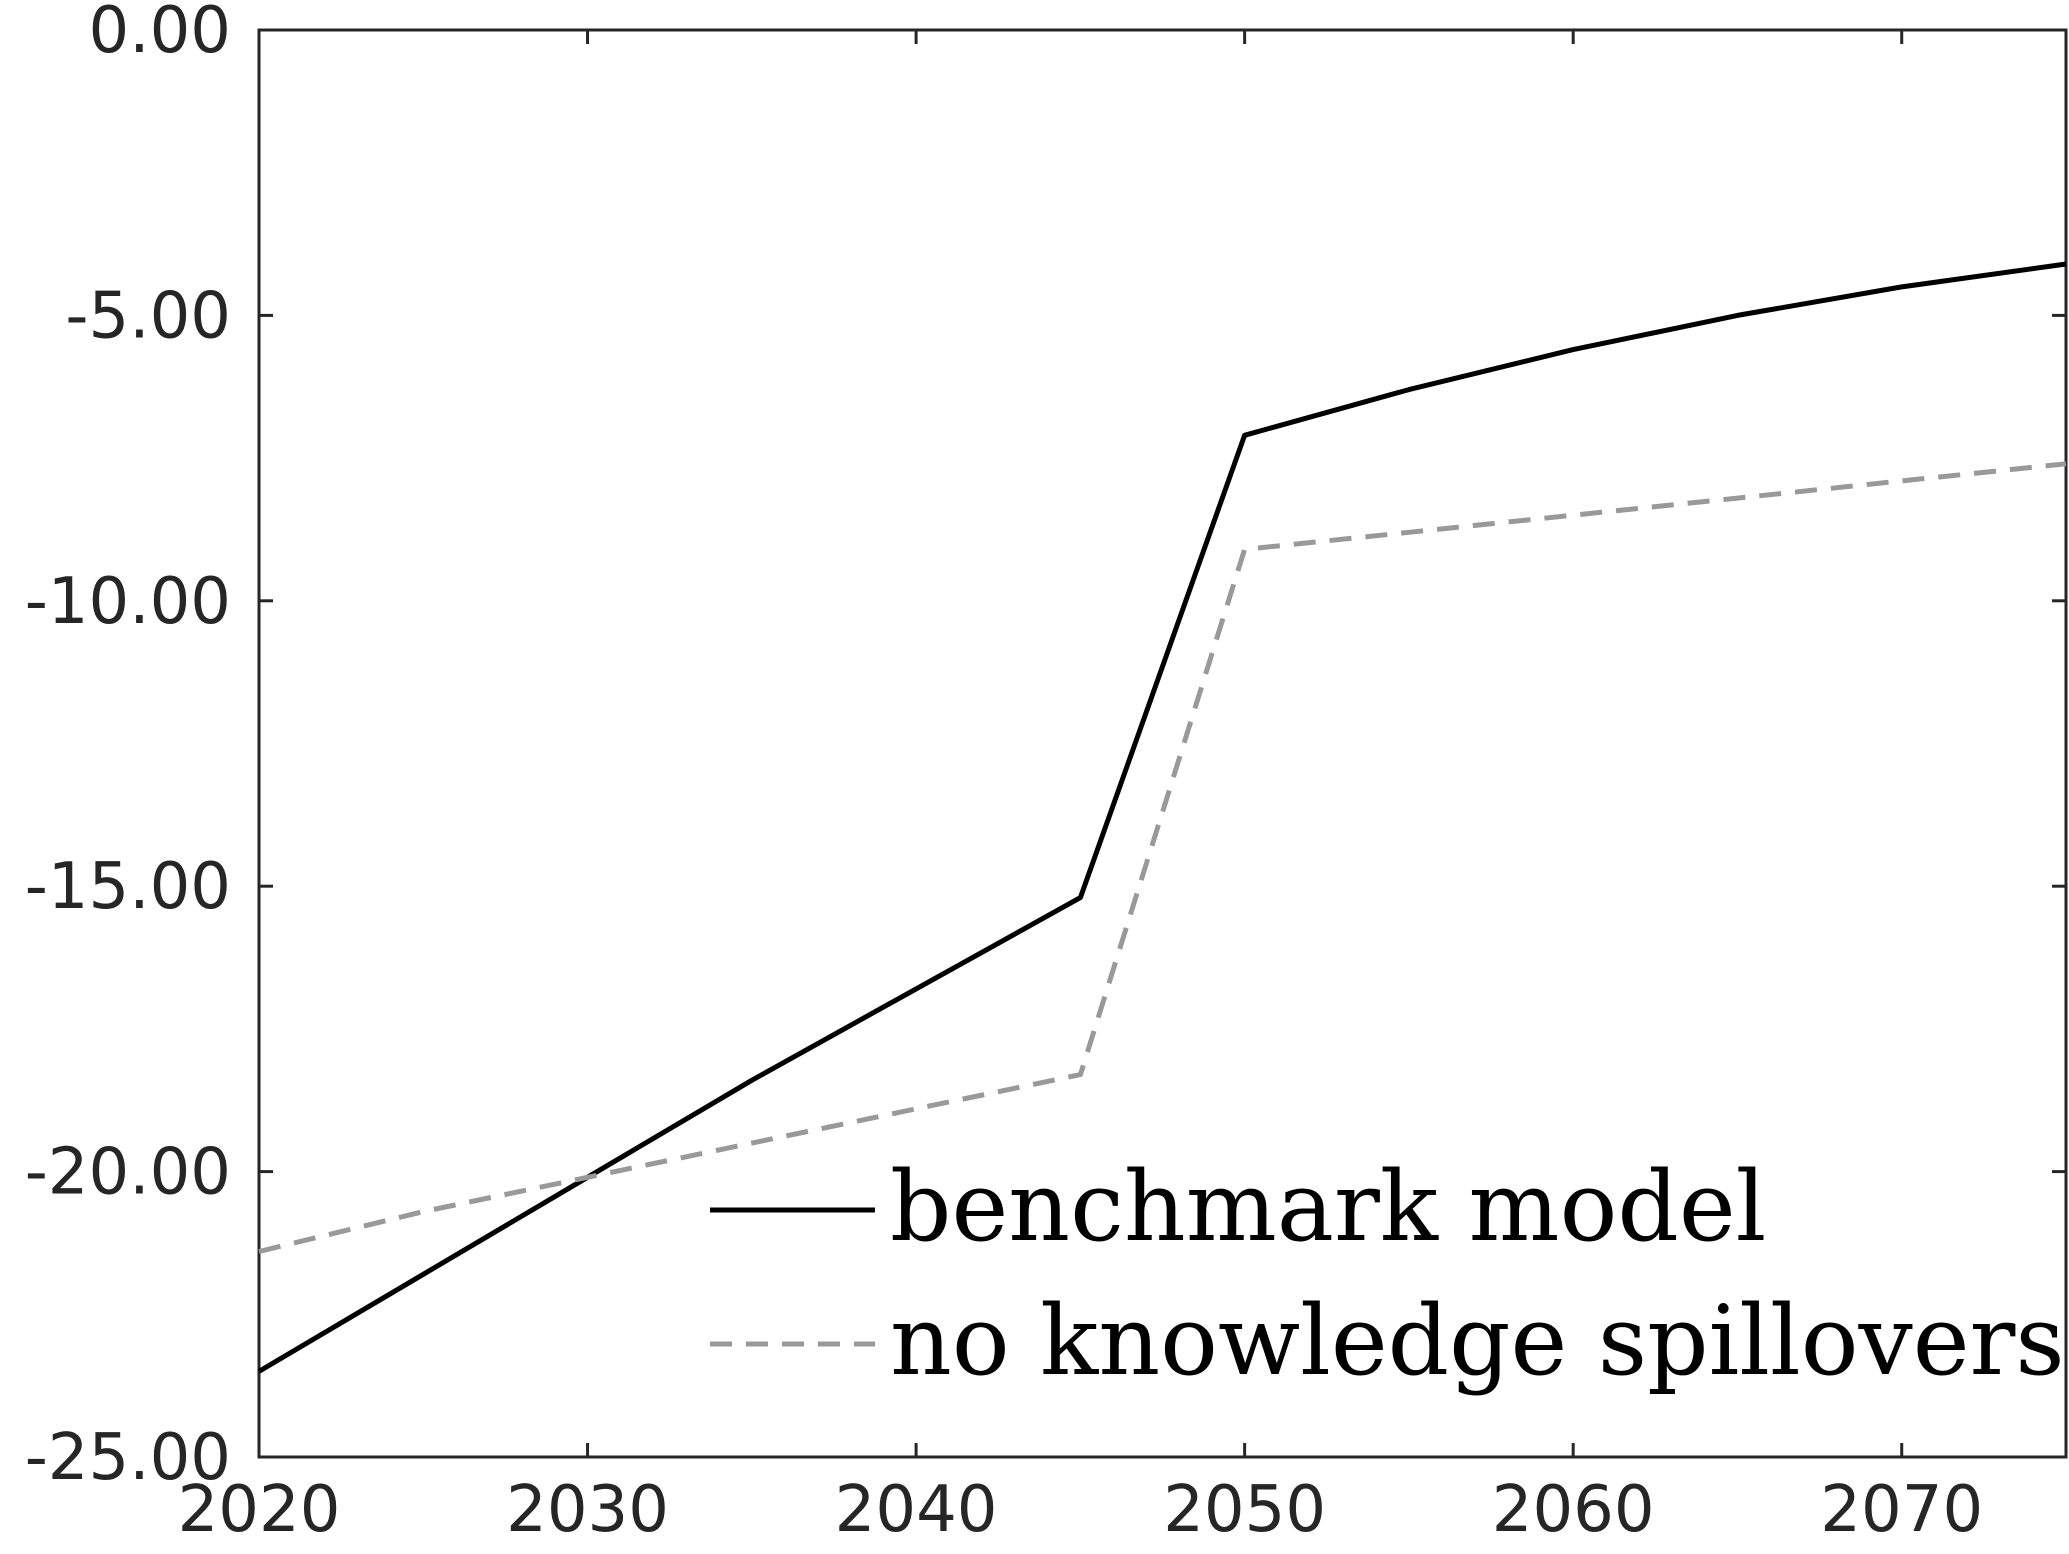 The height and width of the screenshot is (1554, 2069). Describe the element at coordinates (1901, 1510) in the screenshot. I see `x-tick-label: 2070` at that location.